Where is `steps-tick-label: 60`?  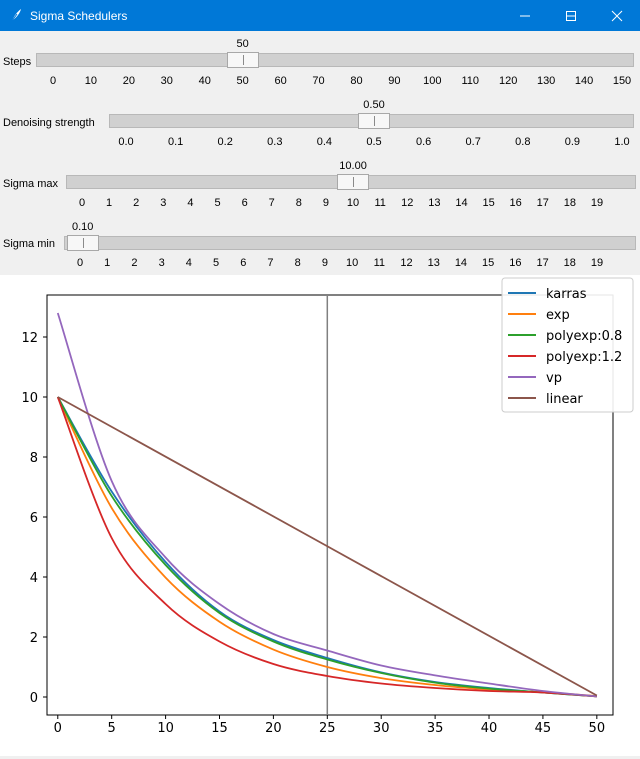
steps-tick-label: 60 is located at coordinates (280, 81).